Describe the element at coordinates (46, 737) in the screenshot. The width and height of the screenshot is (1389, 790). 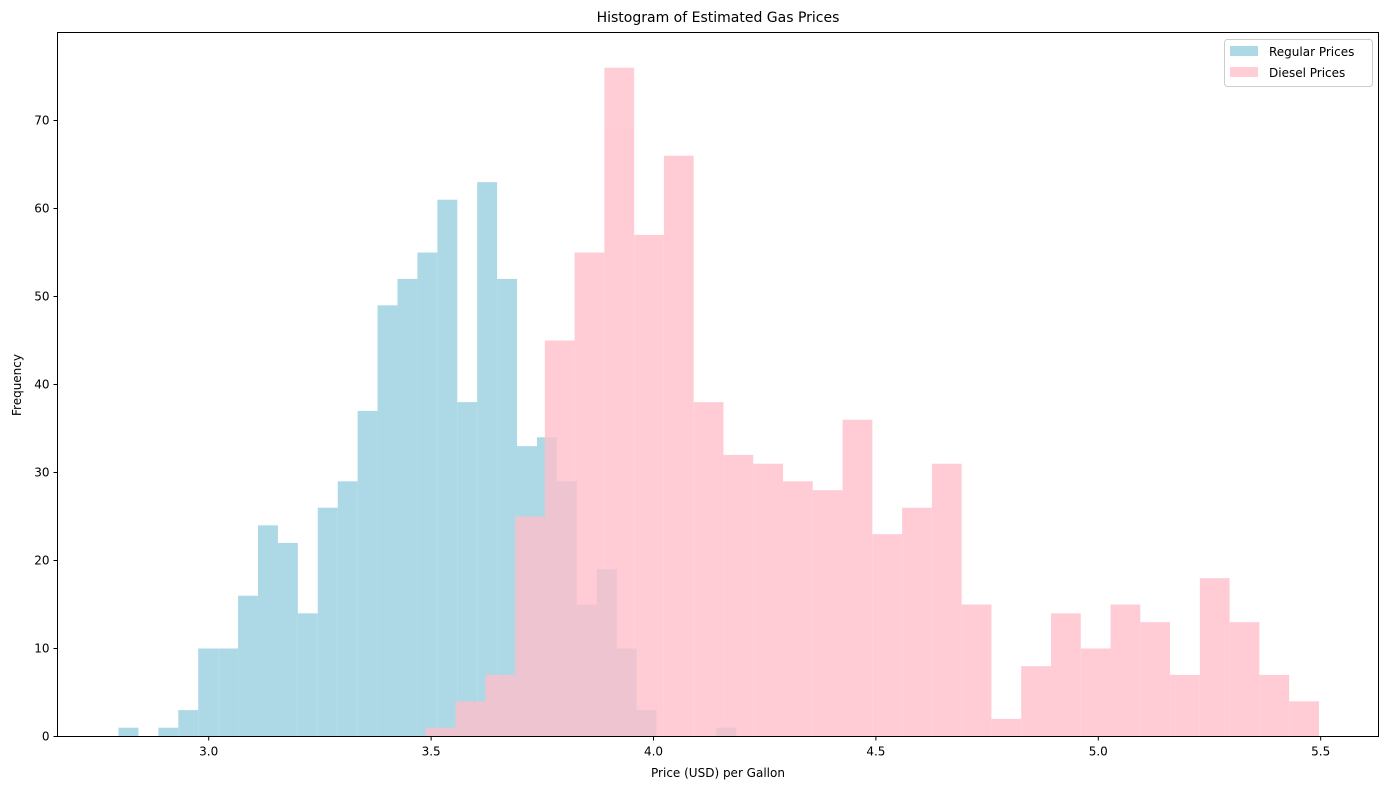
I see `y-tick-label: 0` at that location.